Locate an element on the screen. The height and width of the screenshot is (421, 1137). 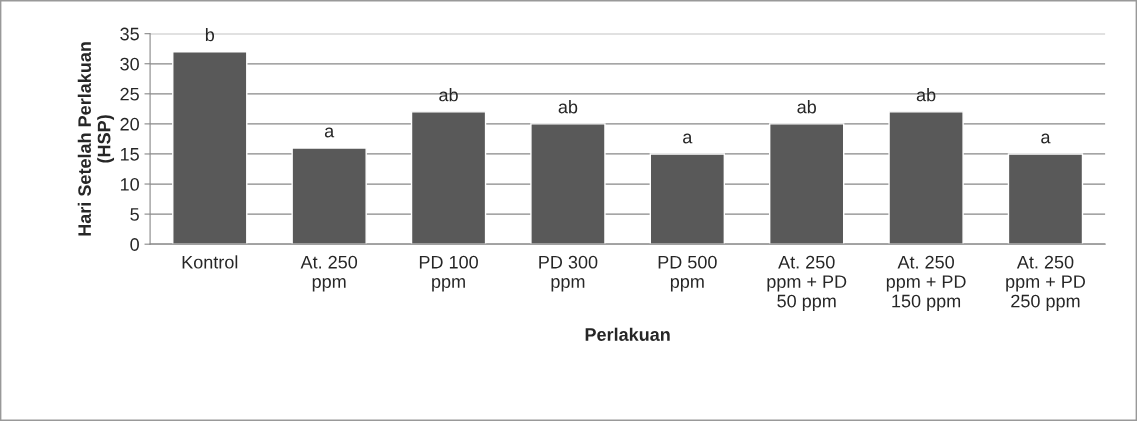
y-tick-label: 10 is located at coordinates (129, 184).